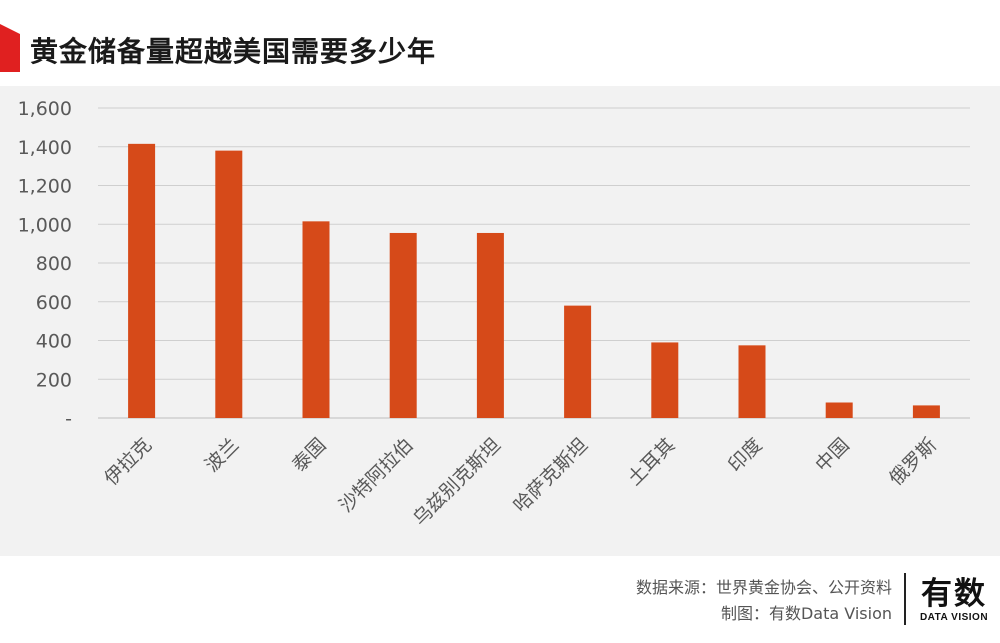 This screenshot has width=1000, height=643. I want to click on x-tick-label: 乌兹别克斯坦, so click(457, 482).